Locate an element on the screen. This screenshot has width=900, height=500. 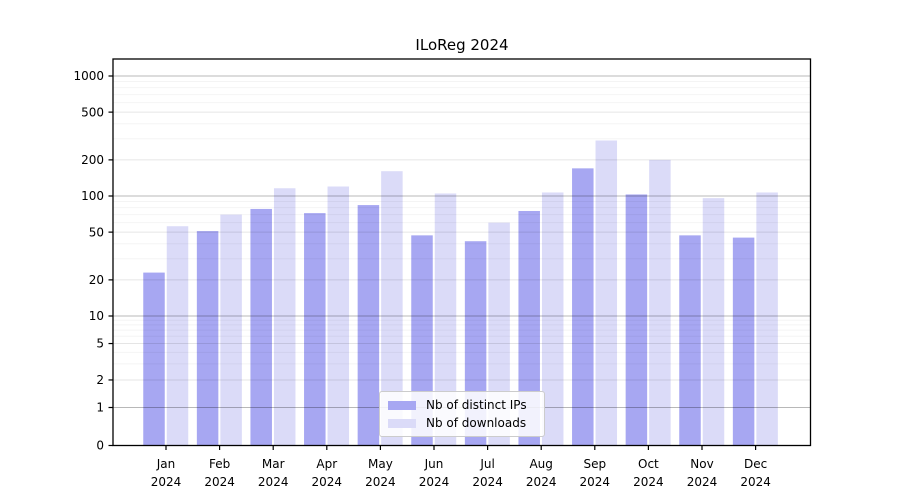
legend-label-downloads: Nb of downloads is located at coordinates (476, 423).